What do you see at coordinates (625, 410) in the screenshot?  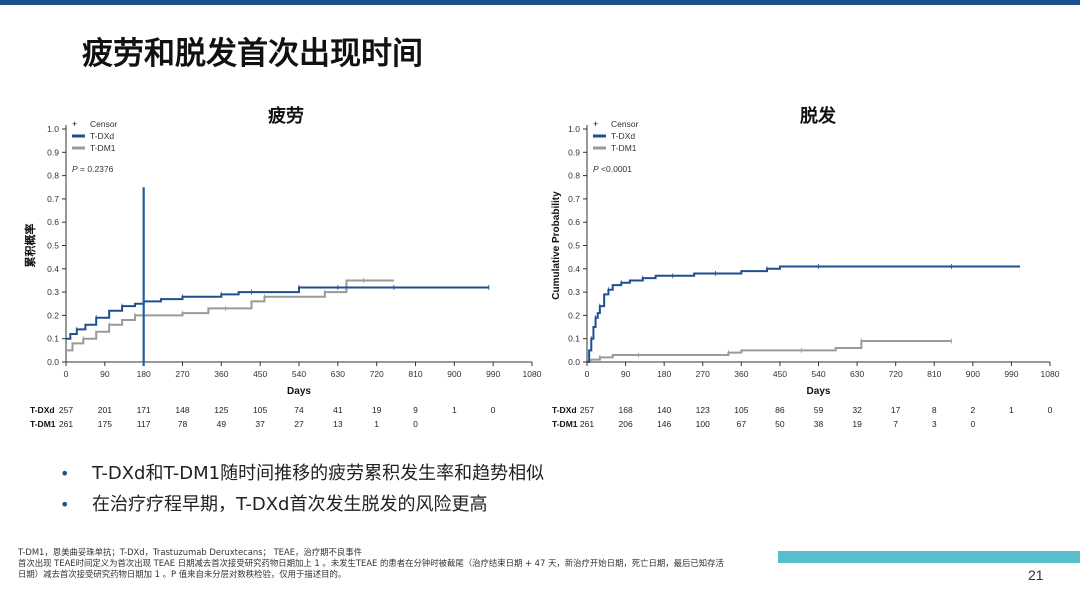 I see `risk-value: 168` at bounding box center [625, 410].